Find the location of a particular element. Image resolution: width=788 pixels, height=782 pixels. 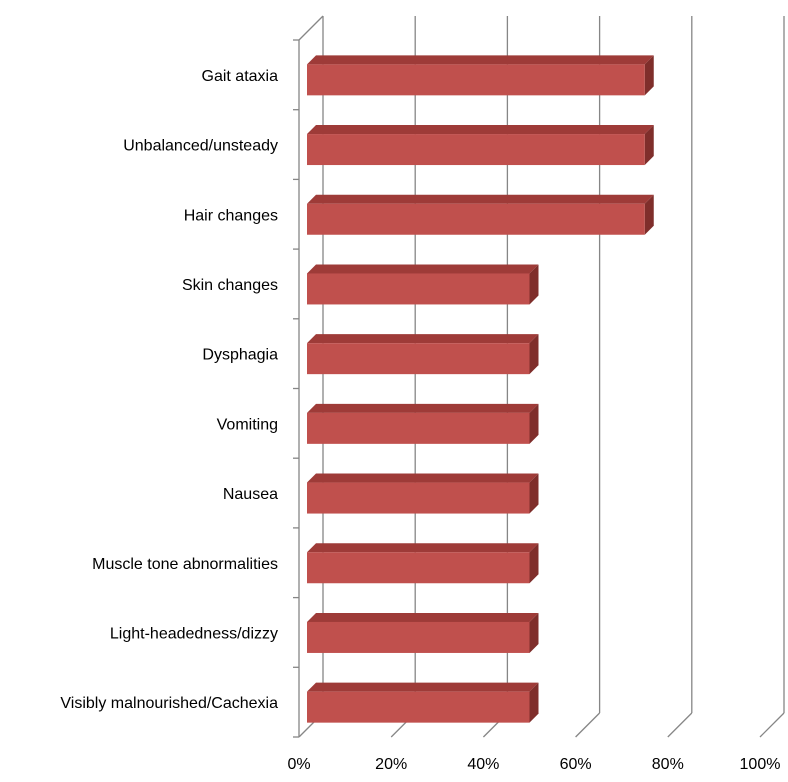

category-label: Visibly malnourished/Cachexia is located at coordinates (169, 703).